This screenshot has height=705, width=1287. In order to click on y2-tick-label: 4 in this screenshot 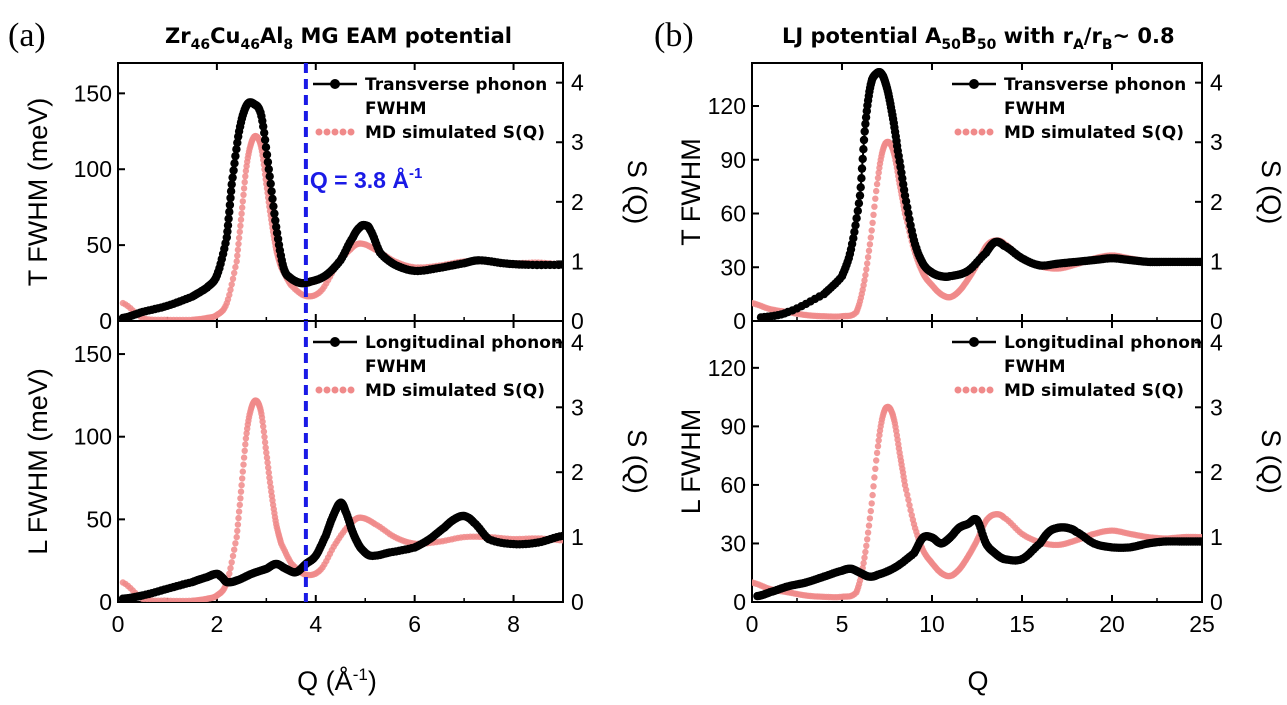, I will do `click(1216, 342)`.